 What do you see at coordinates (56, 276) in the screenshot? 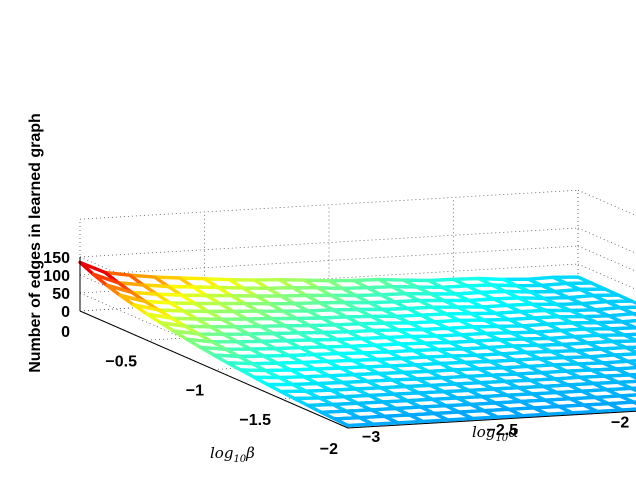
I see `z-tick-label: 100` at bounding box center [56, 276].